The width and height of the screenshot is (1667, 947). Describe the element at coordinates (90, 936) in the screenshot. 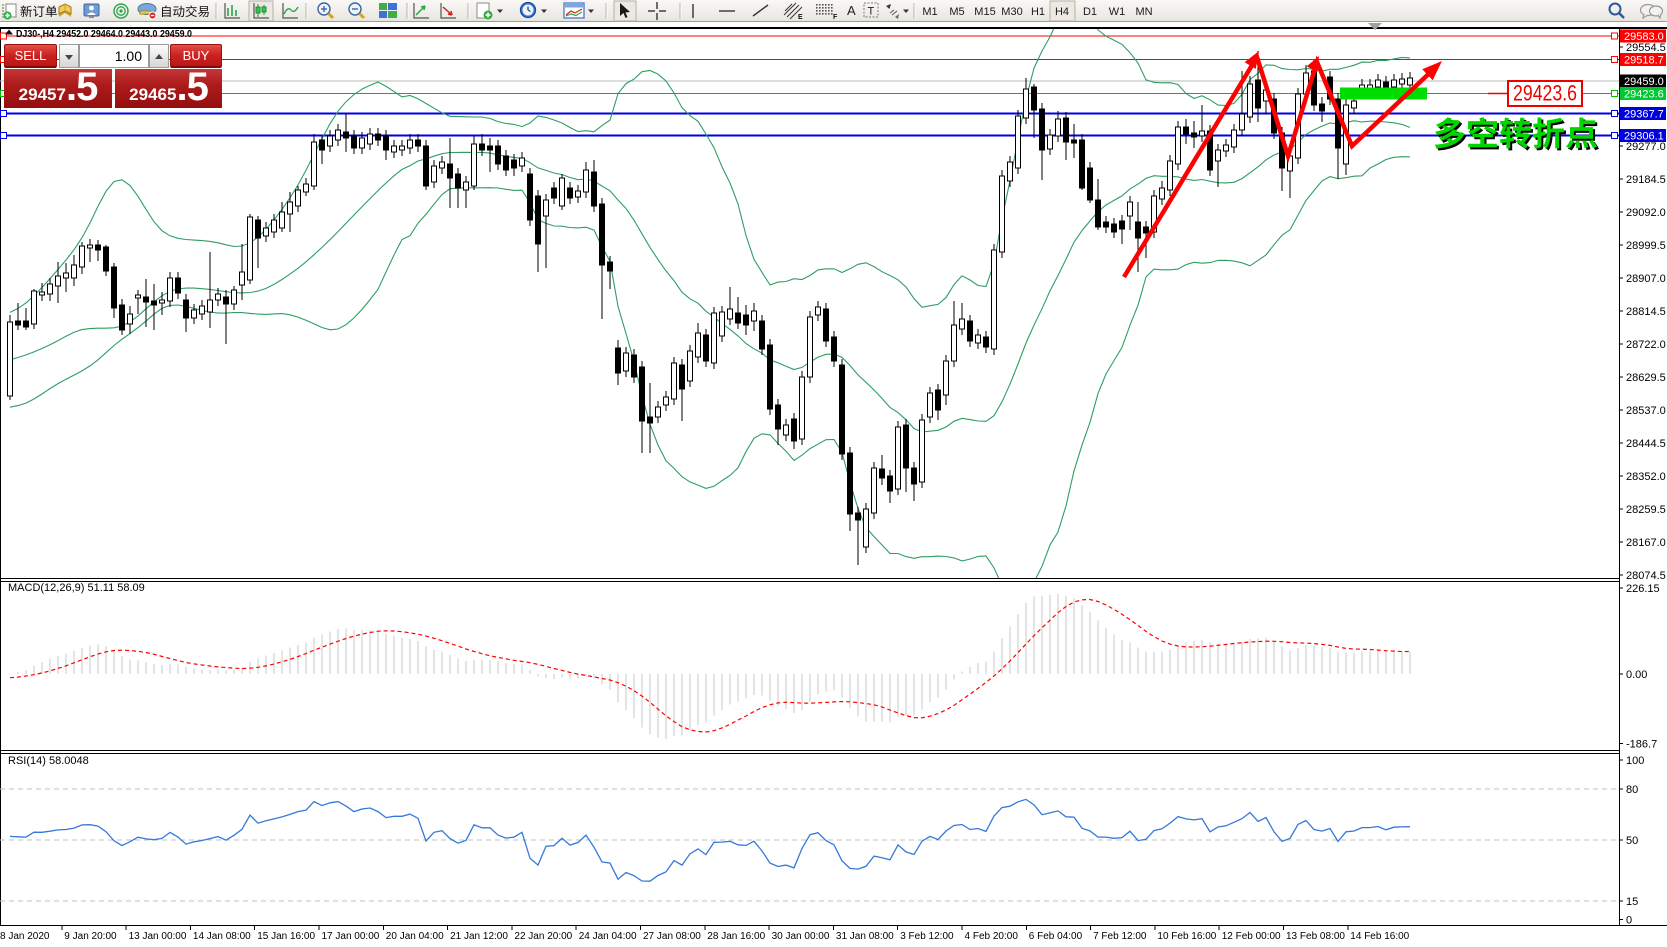

I see `svg-text: 9 Jan 20:00` at that location.